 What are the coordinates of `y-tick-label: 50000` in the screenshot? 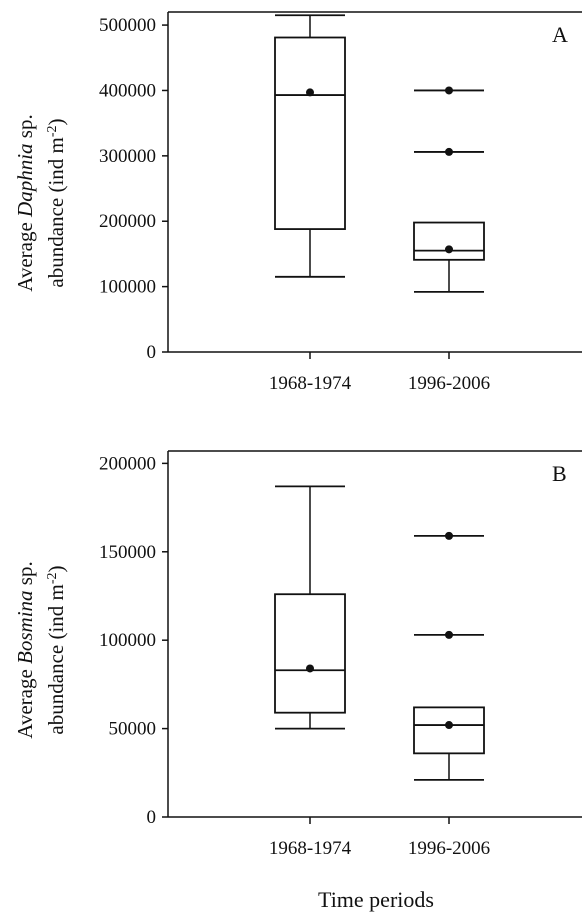 It's located at (133, 729).